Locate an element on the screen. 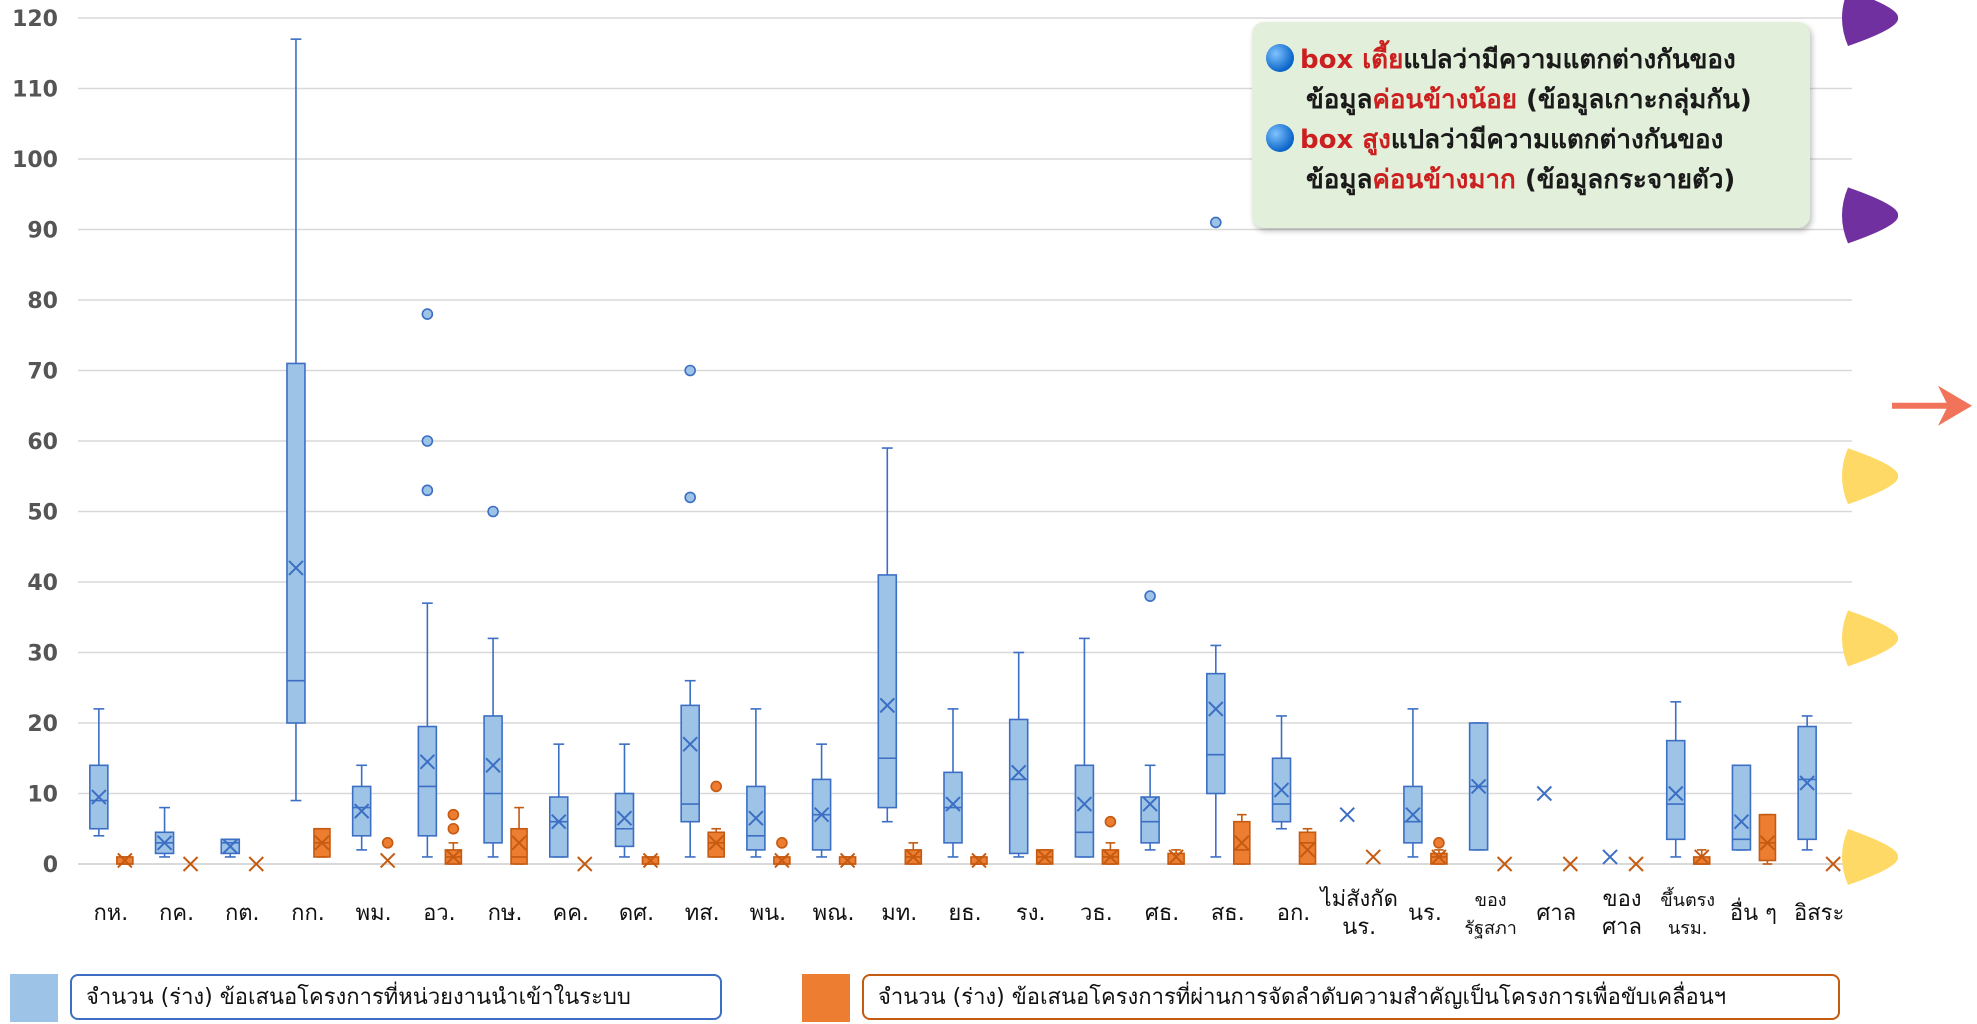 Image resolution: width=1977 pixels, height=1024 pixels. x-tick-label: ศธ. is located at coordinates (1162, 913).